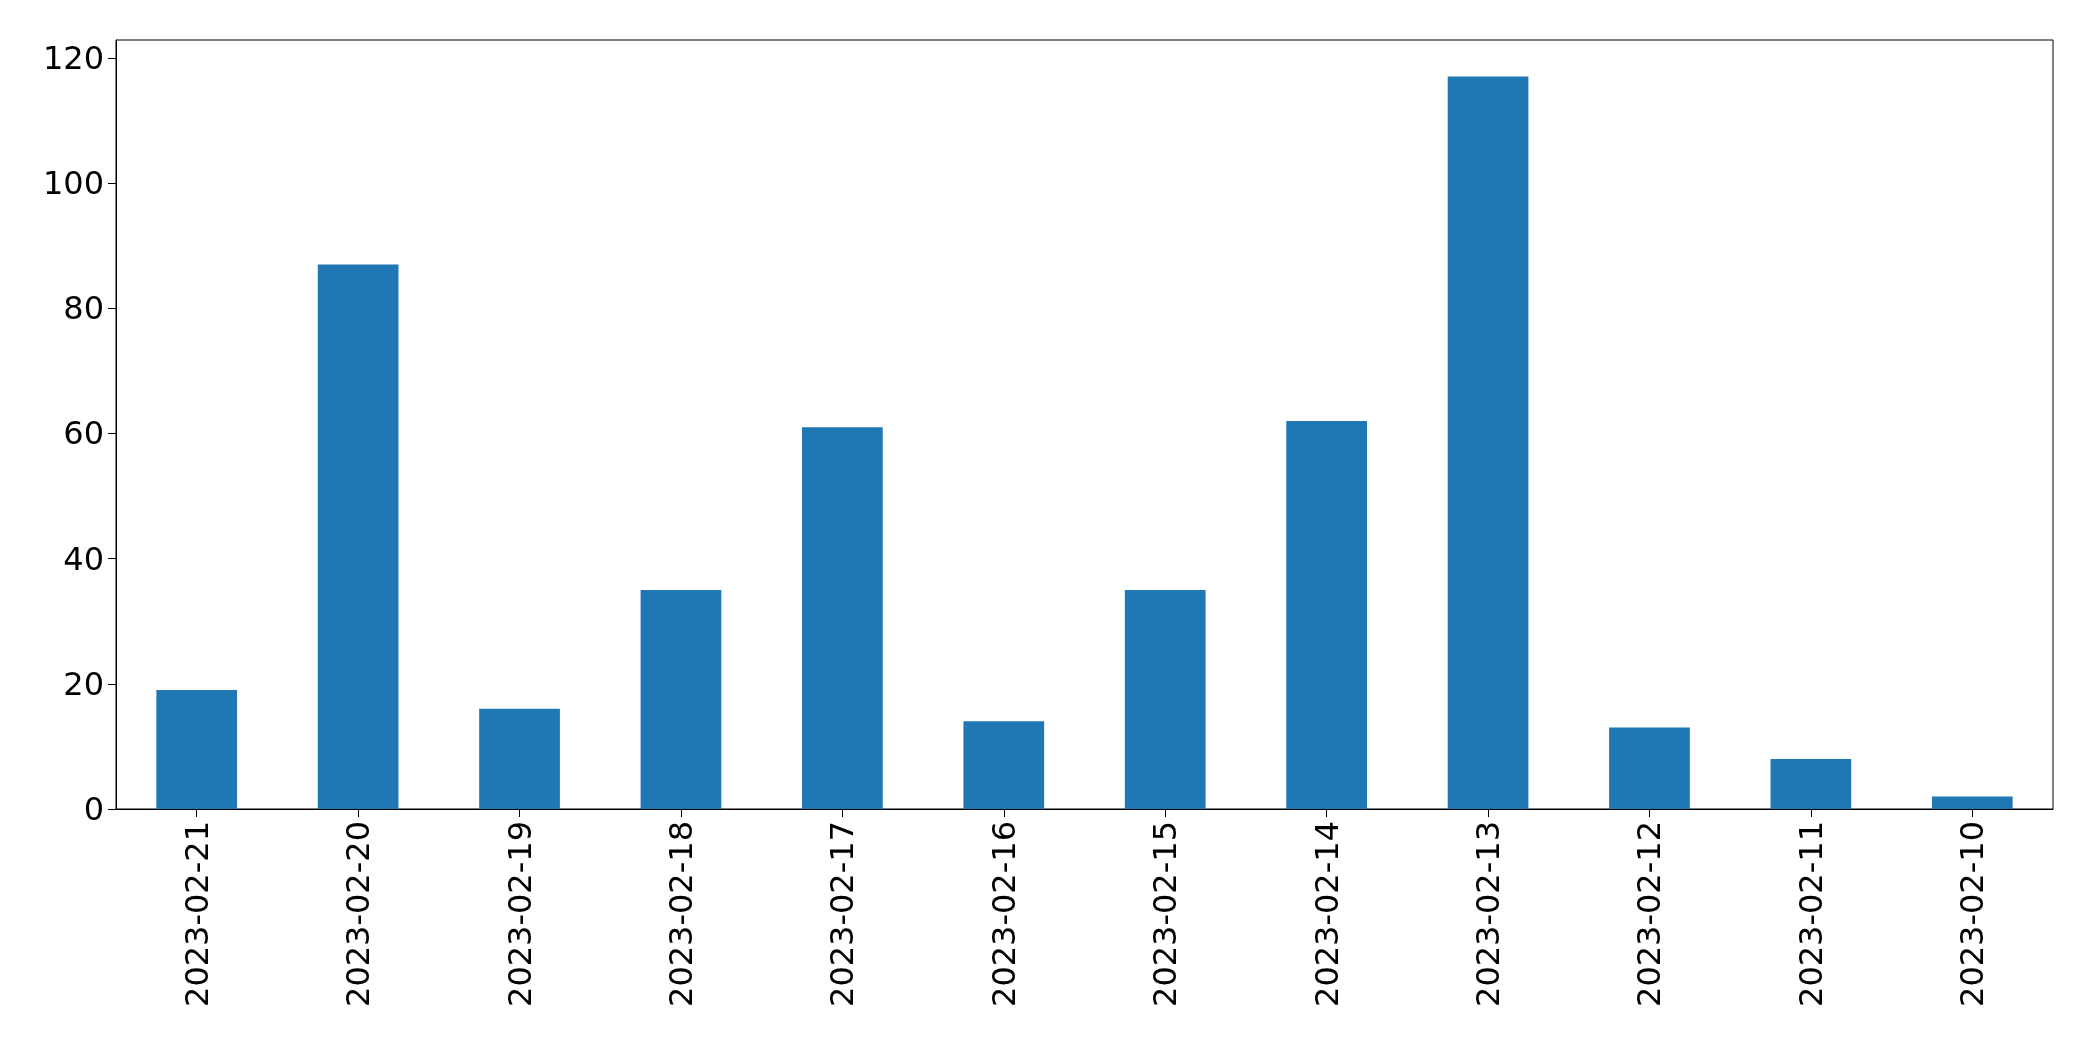 This screenshot has height=1061, width=2093. Describe the element at coordinates (842, 914) in the screenshot. I see `x-tick-label: 2023-02-17` at that location.